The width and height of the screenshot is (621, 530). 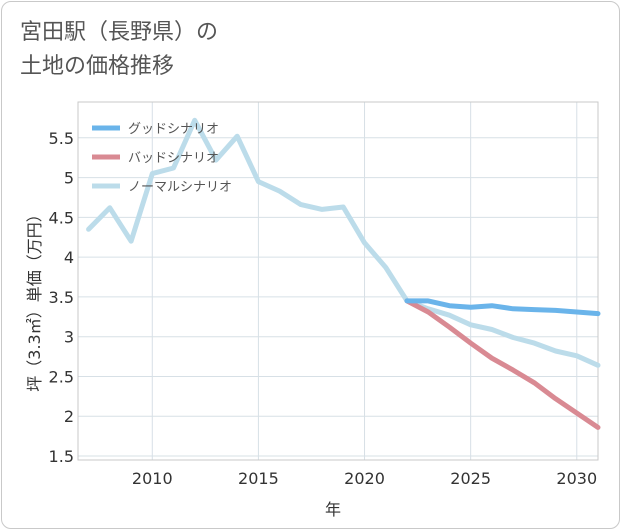 What do you see at coordinates (61, 138) in the screenshot?
I see `y-tick-label: 5.5` at bounding box center [61, 138].